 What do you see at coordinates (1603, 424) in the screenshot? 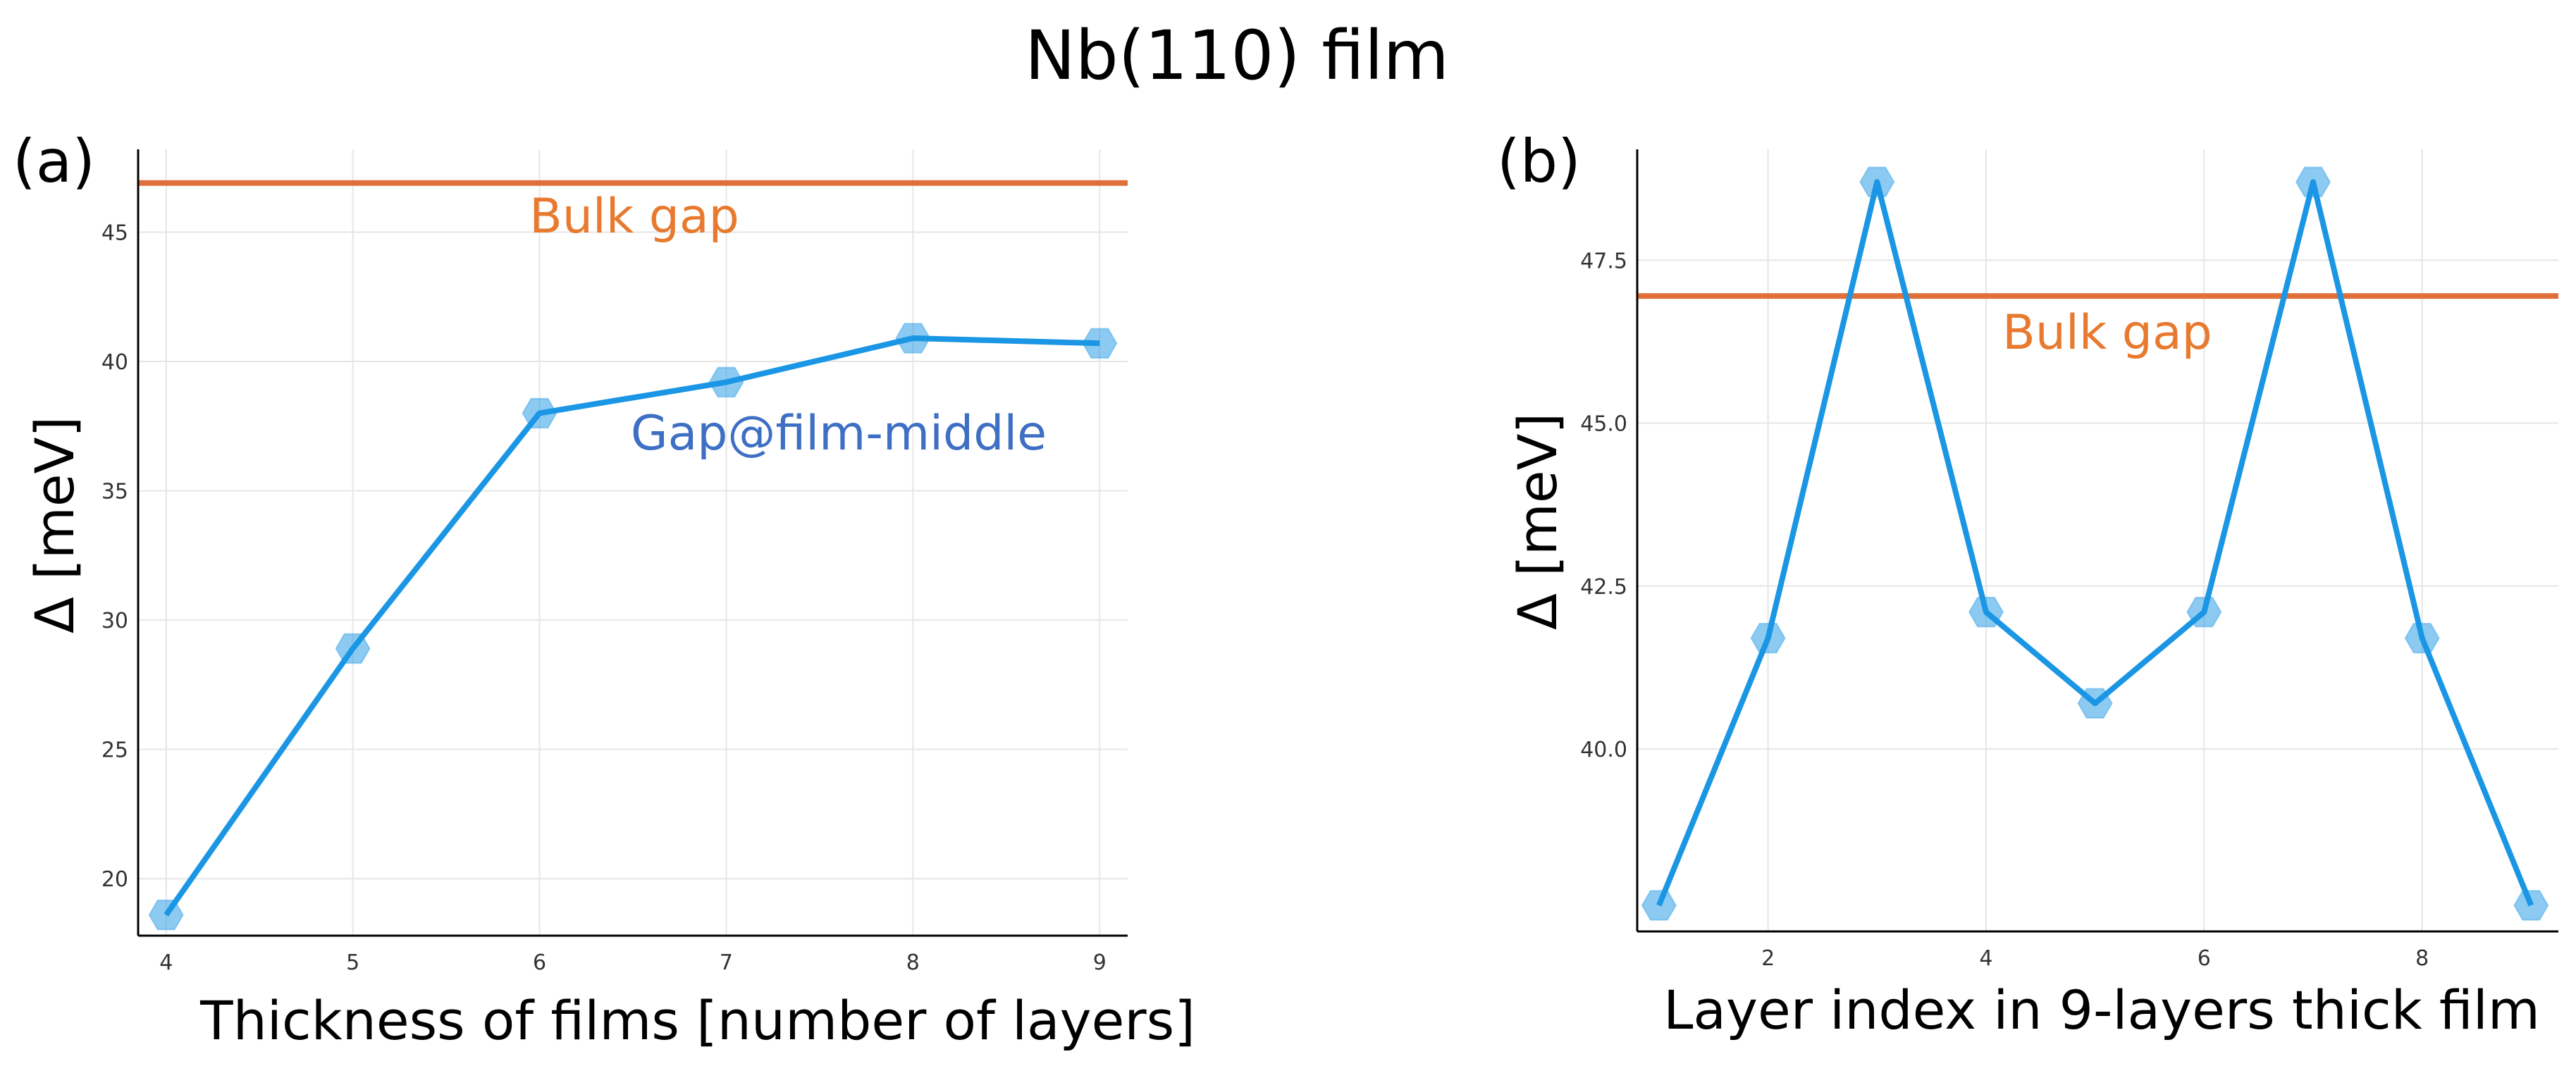
I see `panel-b-y-tick-label: 45.0` at bounding box center [1603, 424].